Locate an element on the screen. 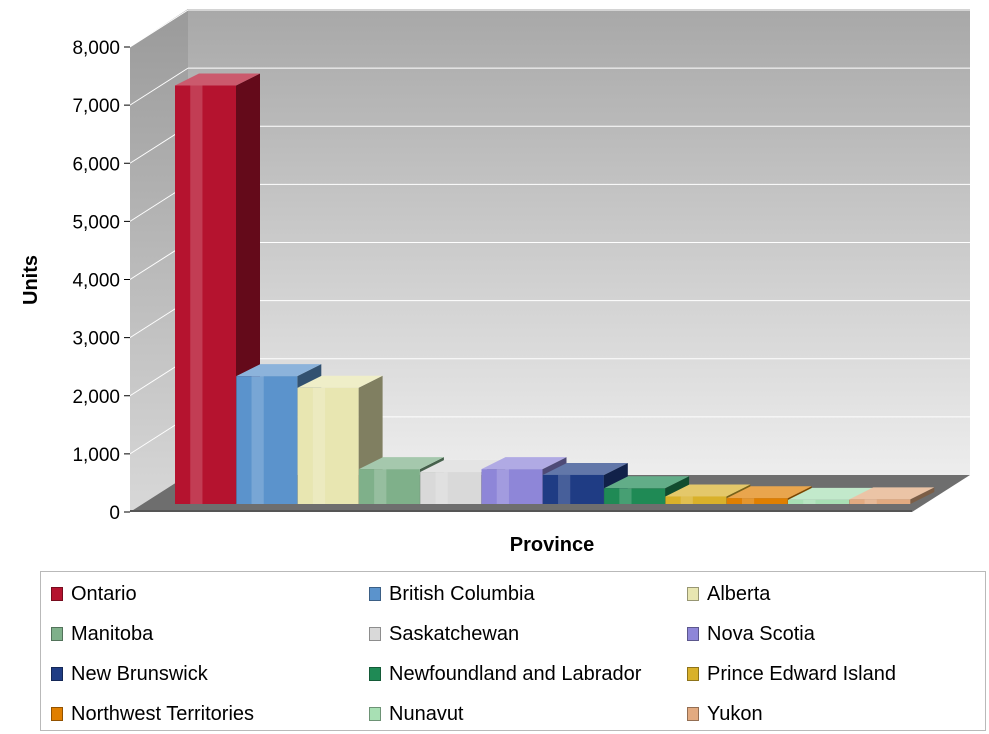 The image size is (989, 734). legend-label: Prince Edward Island is located at coordinates (801, 673).